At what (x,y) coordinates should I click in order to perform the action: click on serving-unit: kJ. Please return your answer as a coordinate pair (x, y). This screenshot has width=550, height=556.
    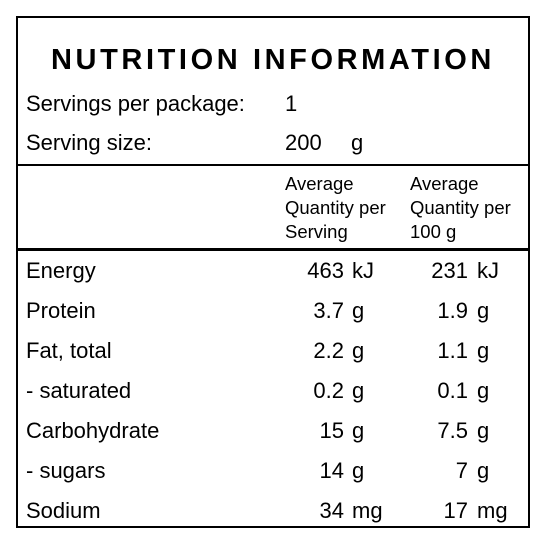
    Looking at the image, I should click on (363, 270).